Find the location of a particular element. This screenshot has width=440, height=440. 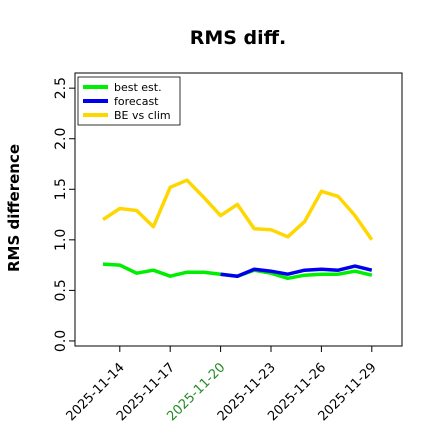

y-tick-label: 2.5 is located at coordinates (61, 88).